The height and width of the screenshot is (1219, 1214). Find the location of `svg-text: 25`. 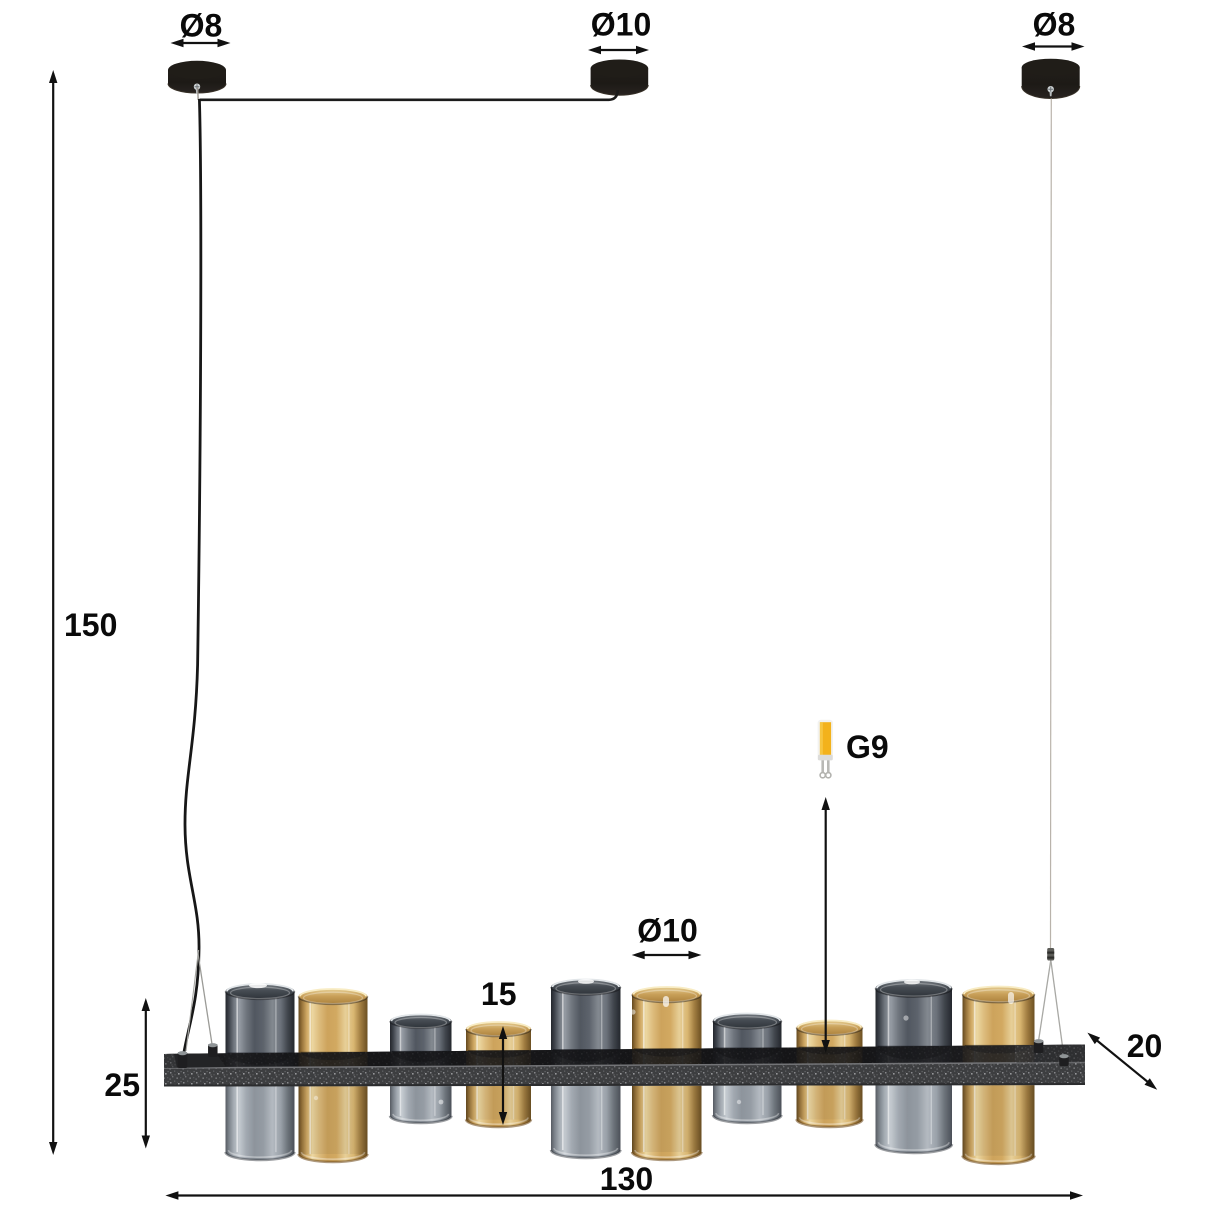

svg-text: 25 is located at coordinates (122, 1085).